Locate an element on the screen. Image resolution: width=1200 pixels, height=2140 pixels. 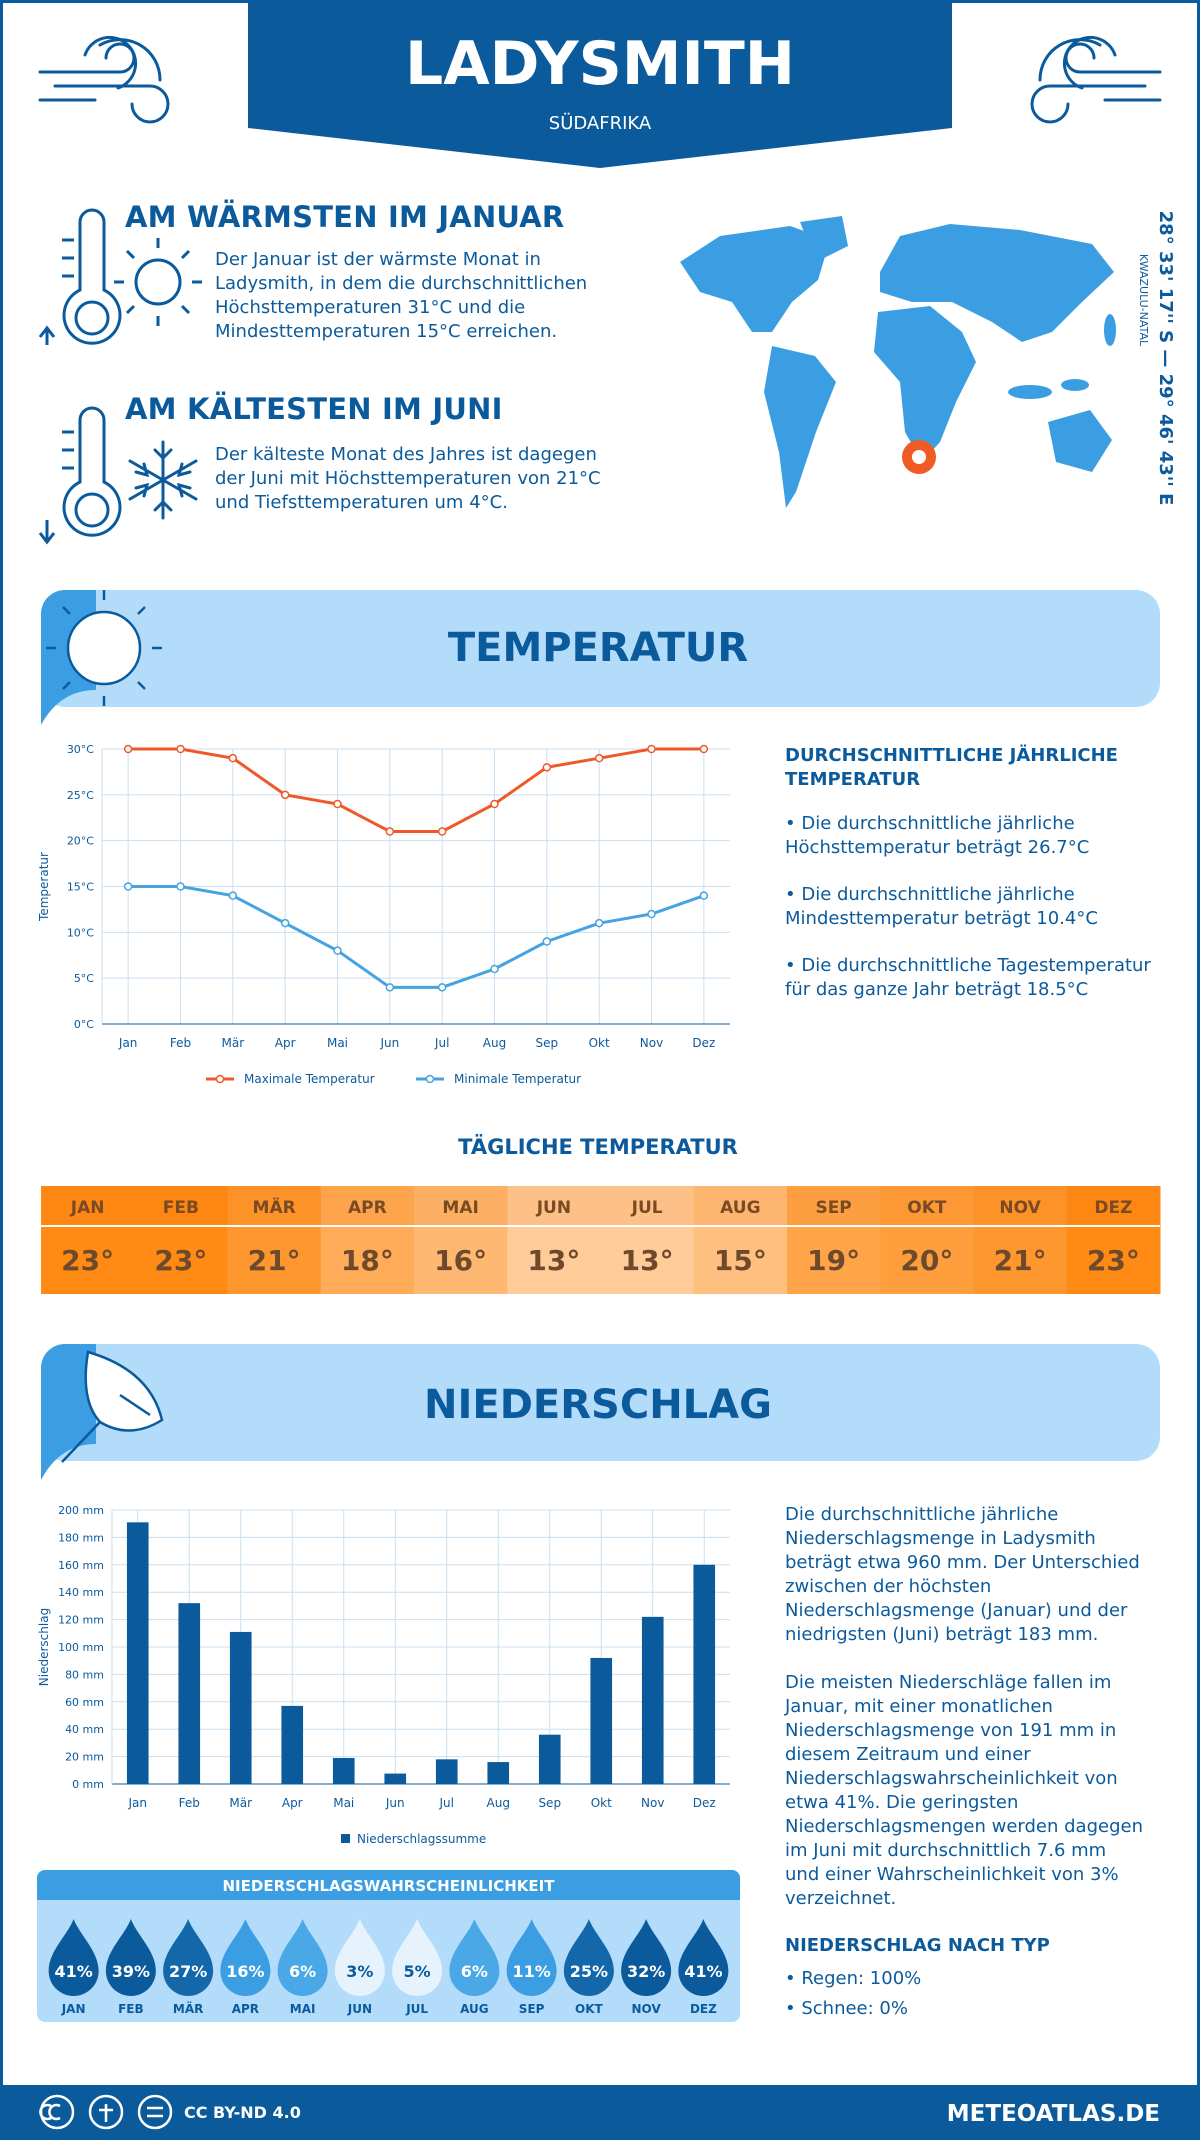
strip-value: 23° is located at coordinates (1113, 1260).